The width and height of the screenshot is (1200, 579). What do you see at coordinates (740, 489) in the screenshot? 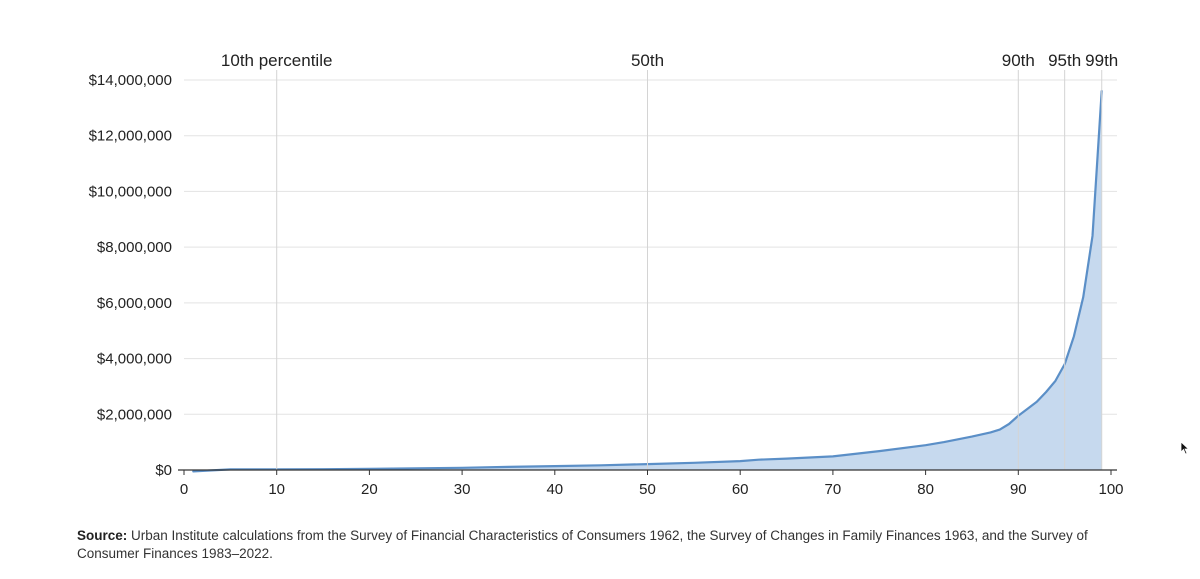
I see `x-tick-label: 60` at bounding box center [740, 489].